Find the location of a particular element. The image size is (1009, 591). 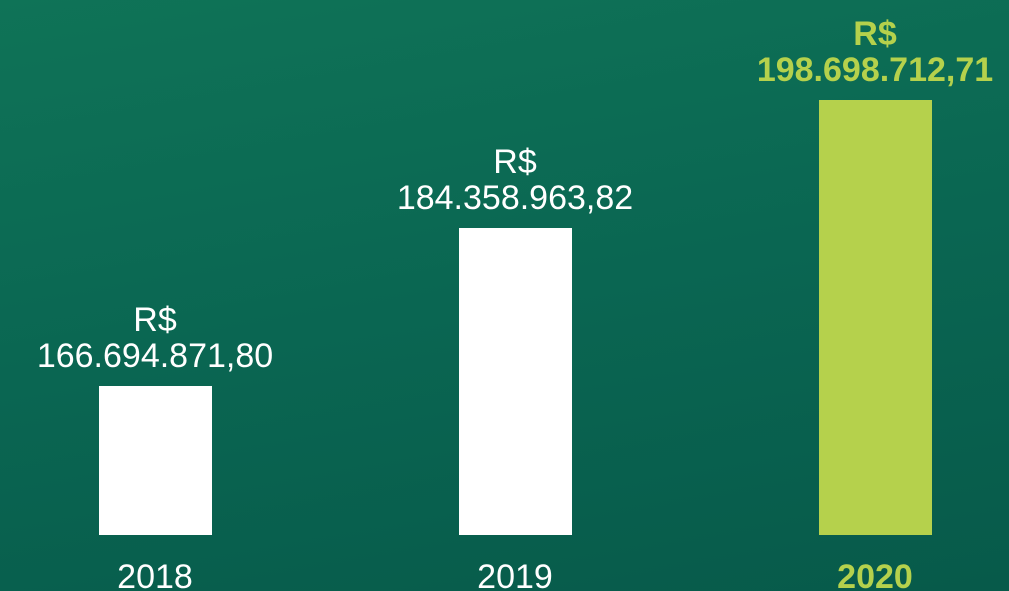

value-label: R$ 184.358.963,82 is located at coordinates (515, 179).